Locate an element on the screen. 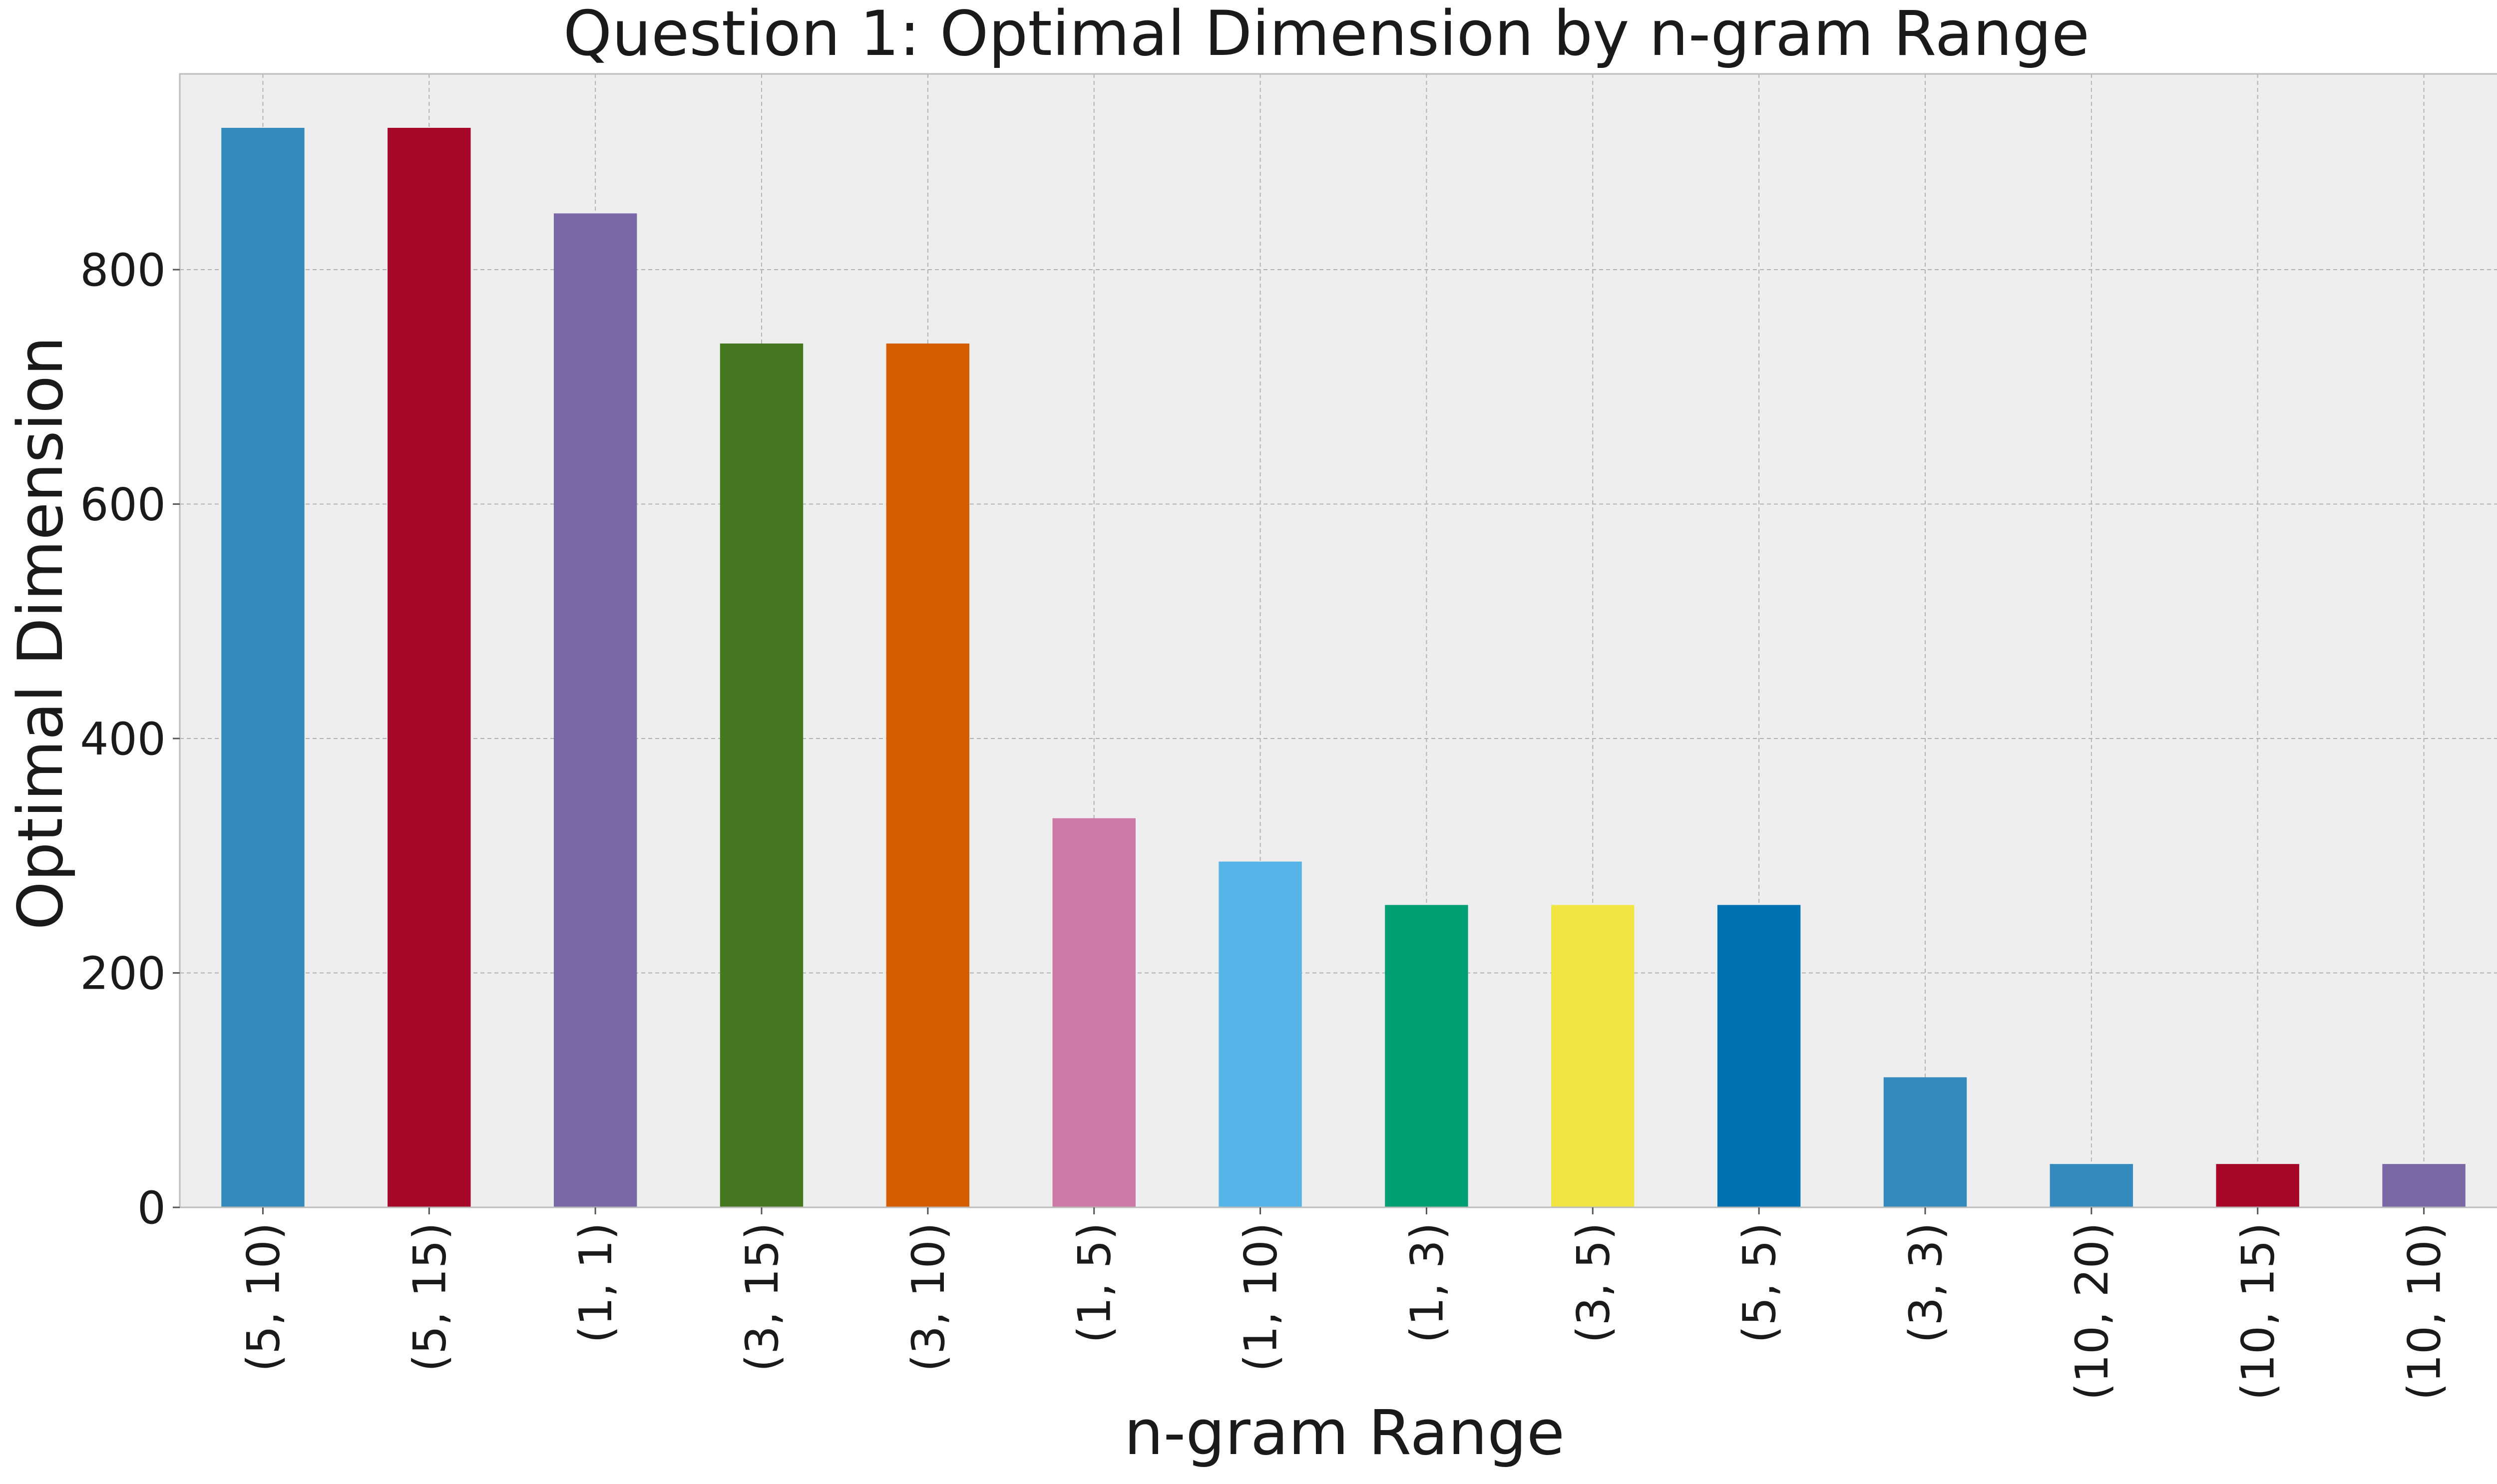 The height and width of the screenshot is (1484, 2497). y-tick-label: 400 is located at coordinates (123, 739).